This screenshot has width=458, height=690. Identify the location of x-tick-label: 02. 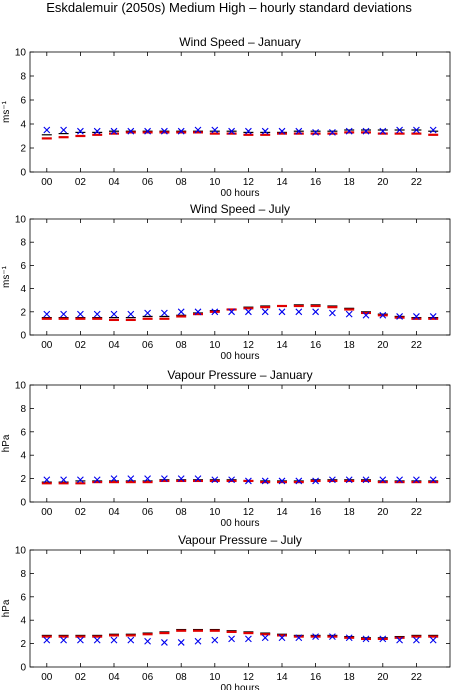
(81, 345).